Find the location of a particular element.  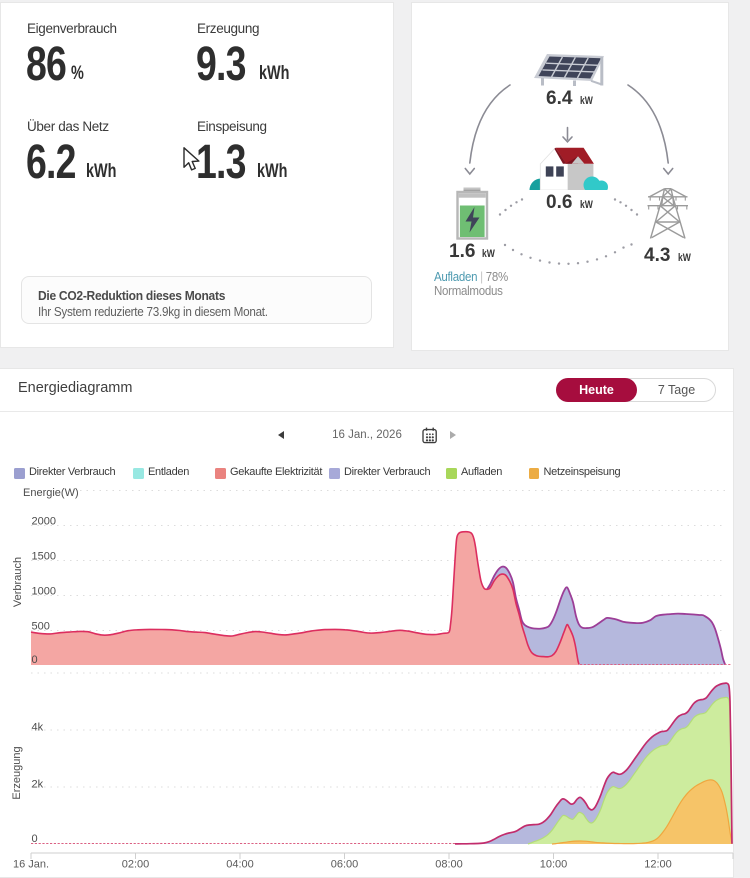

svg-text: 10:00 is located at coordinates (554, 865).